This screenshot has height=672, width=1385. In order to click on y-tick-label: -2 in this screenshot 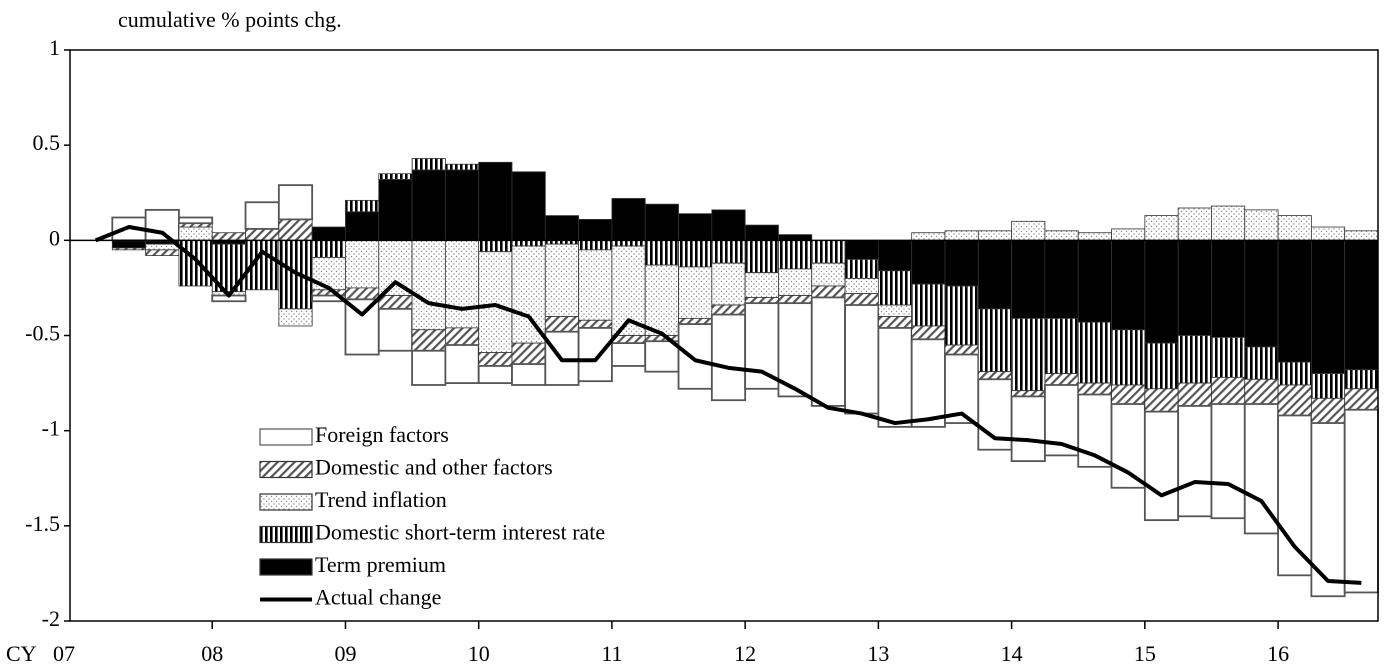, I will do `click(51, 618)`.